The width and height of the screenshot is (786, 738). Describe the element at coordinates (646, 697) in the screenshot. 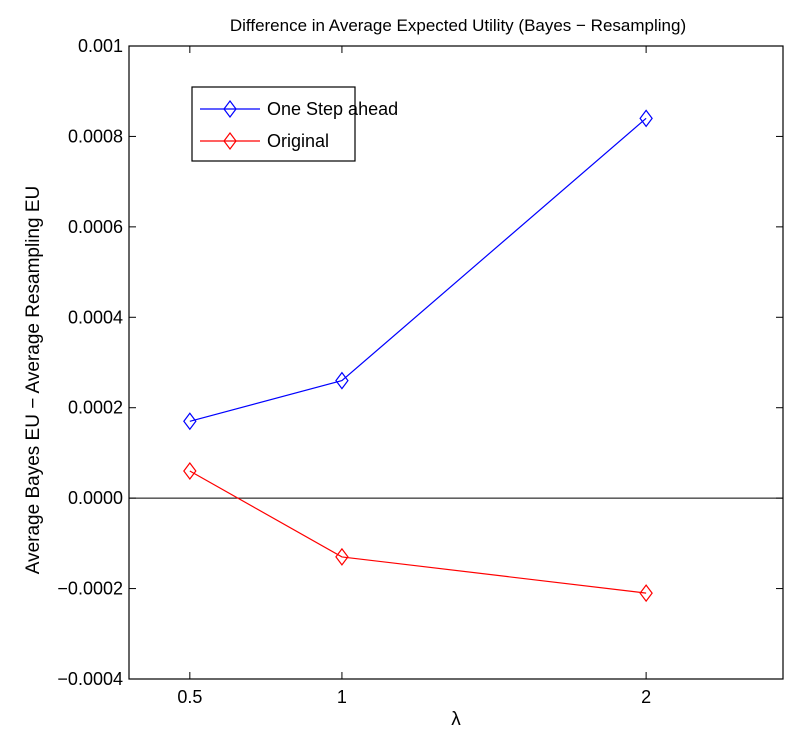

I see `x-tick-label: 2` at that location.